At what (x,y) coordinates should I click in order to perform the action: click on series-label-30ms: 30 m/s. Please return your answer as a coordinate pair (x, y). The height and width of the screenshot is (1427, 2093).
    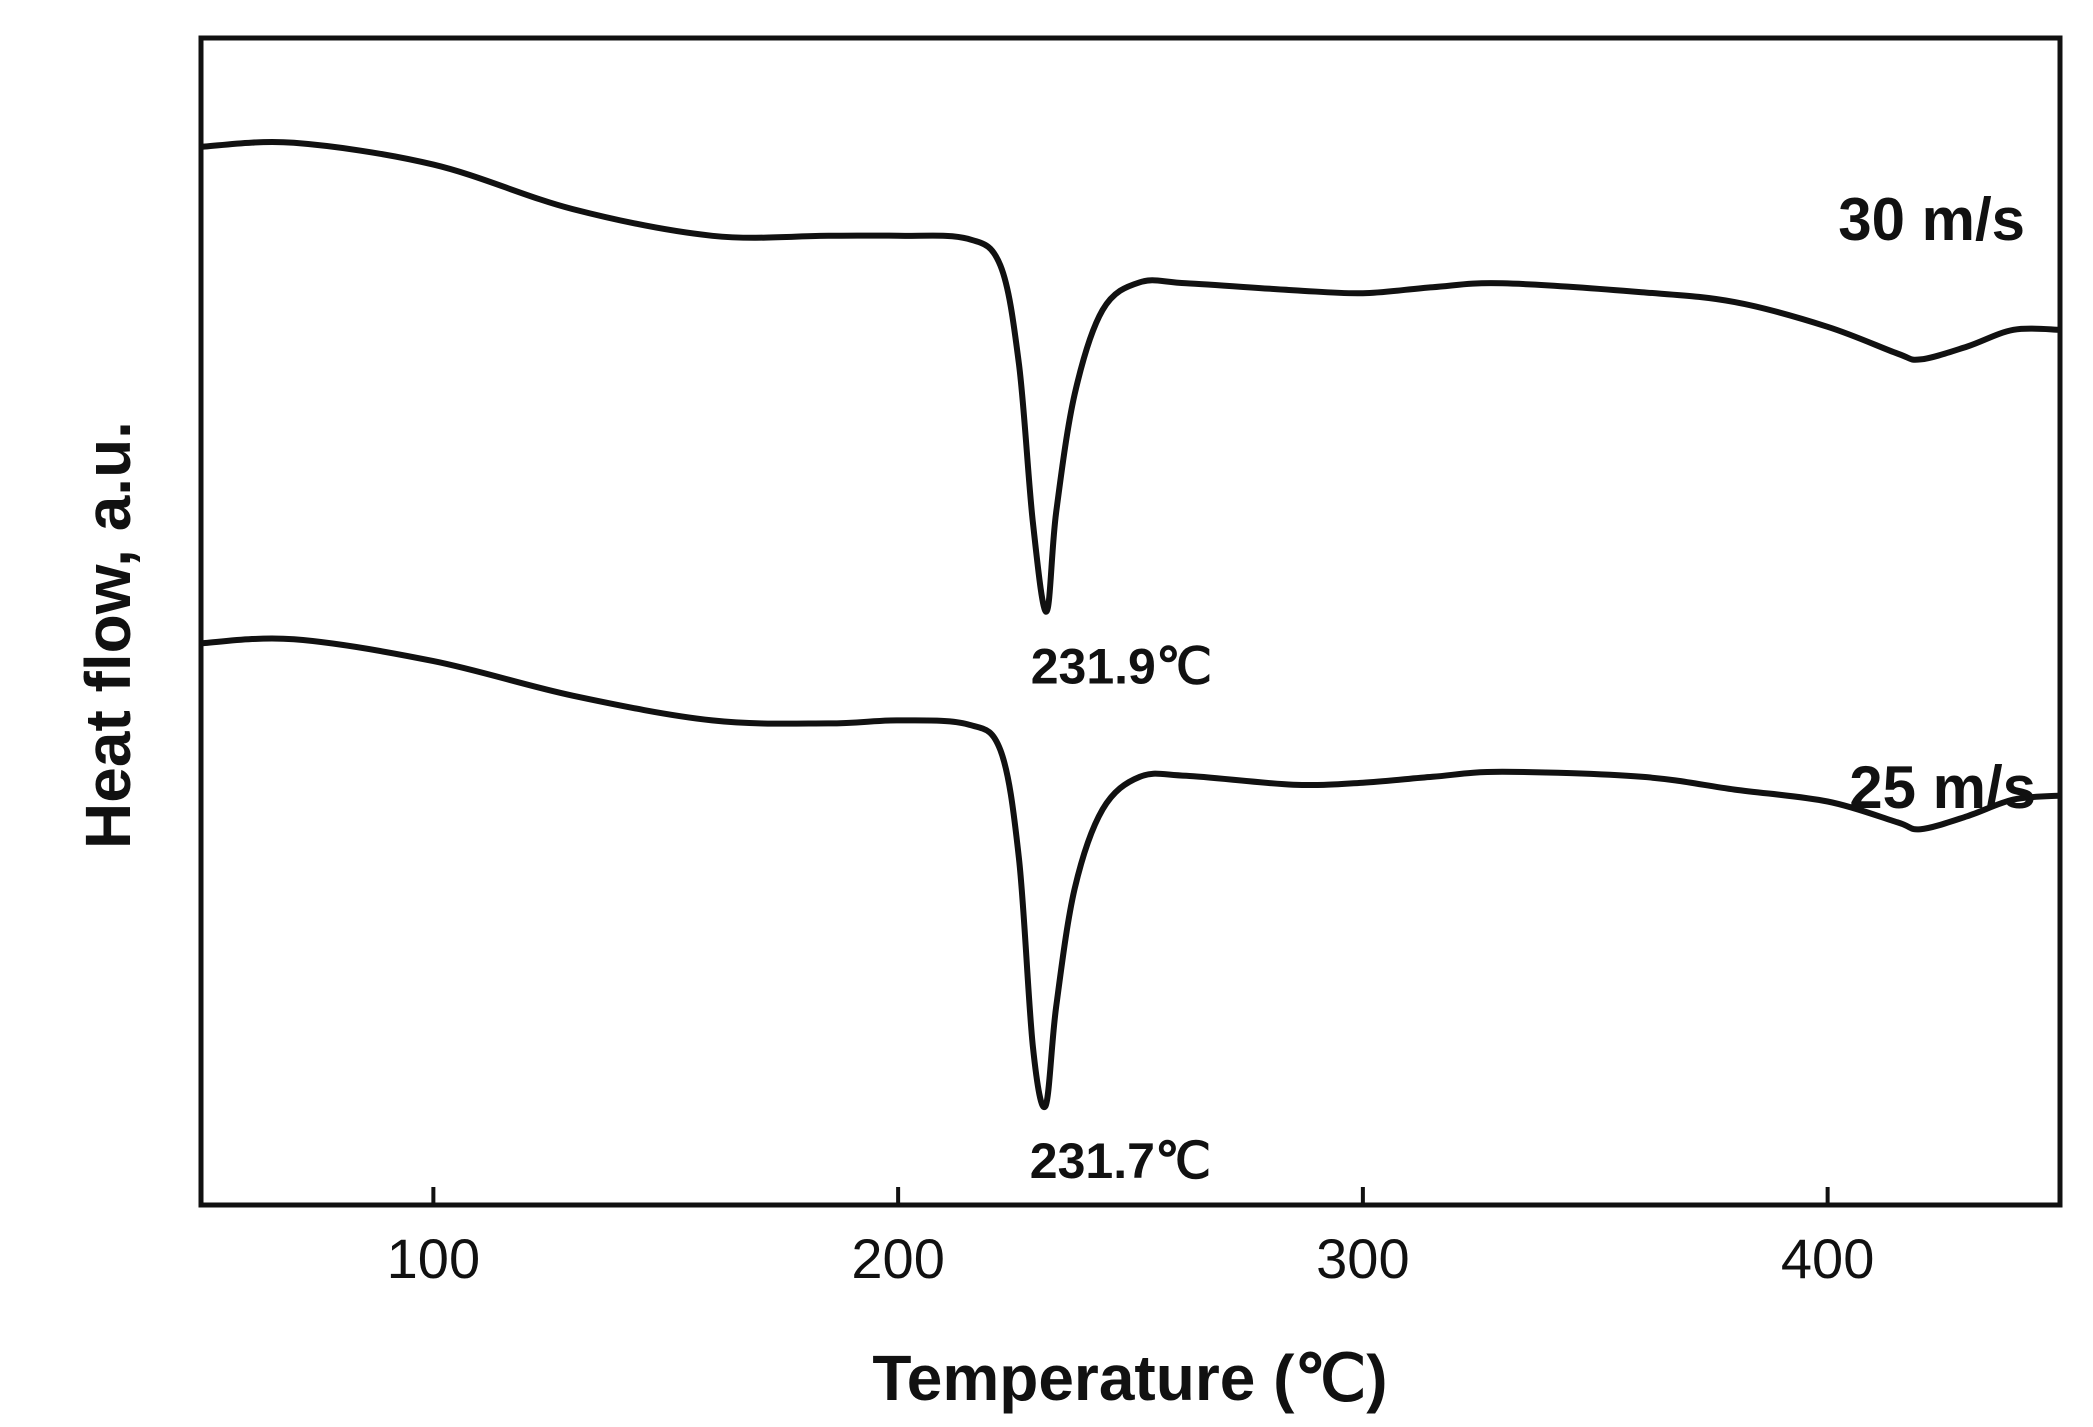
    Looking at the image, I should click on (1931, 219).